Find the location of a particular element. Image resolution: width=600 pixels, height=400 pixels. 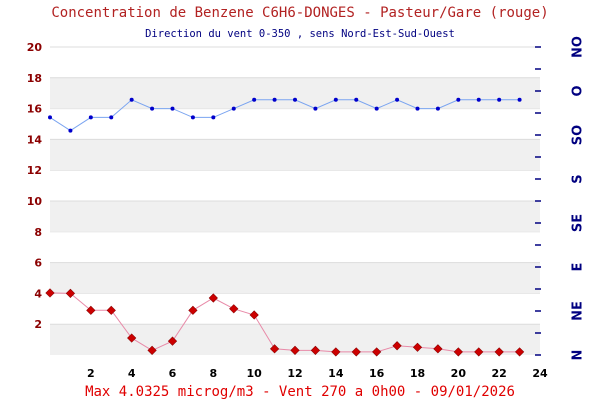

x-tick-label: 8 is located at coordinates (214, 373).